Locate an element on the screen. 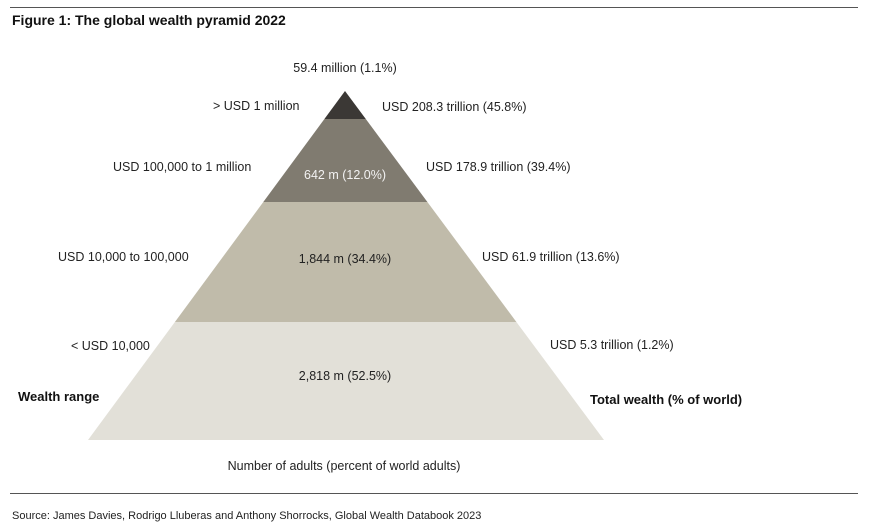  wealth-label-tier-3: USD 61.9 trillion (13.6%) is located at coordinates (551, 257).